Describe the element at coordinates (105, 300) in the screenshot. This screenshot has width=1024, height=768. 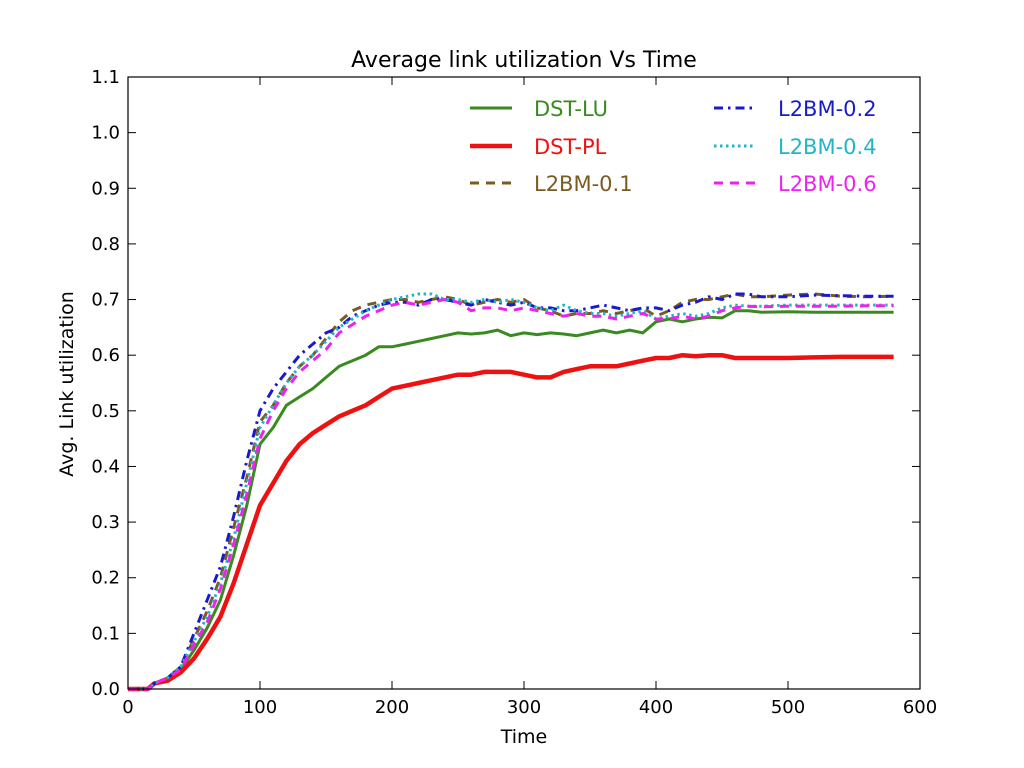
I see `y-tick-label: 0.7` at that location.